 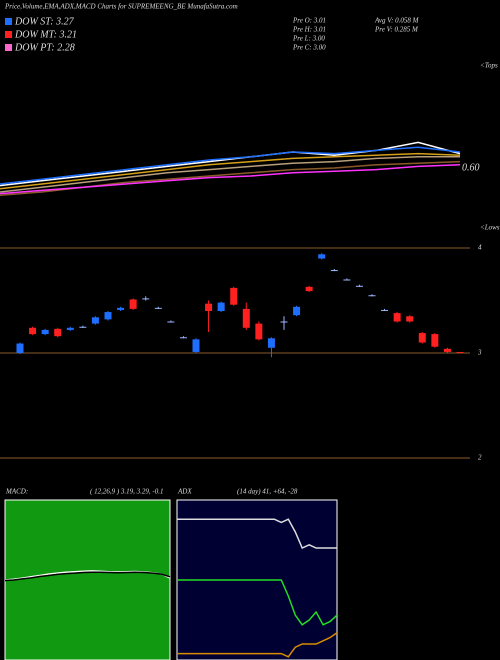 I want to click on y-tick-label: 4, so click(x=480, y=248).